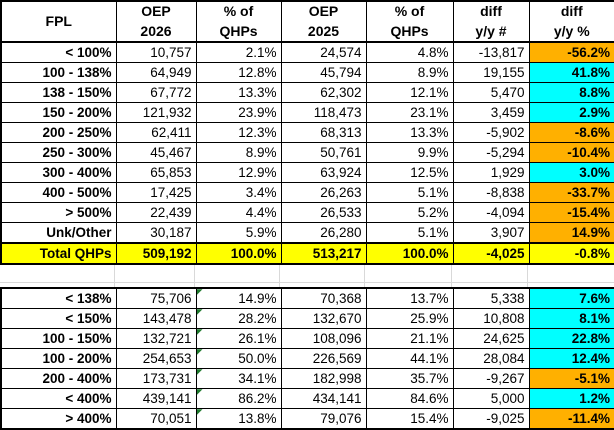 Image resolution: width=614 pixels, height=430 pixels. What do you see at coordinates (571, 22) in the screenshot?
I see `header-diff-yy-percent: diff y/y %` at bounding box center [571, 22].